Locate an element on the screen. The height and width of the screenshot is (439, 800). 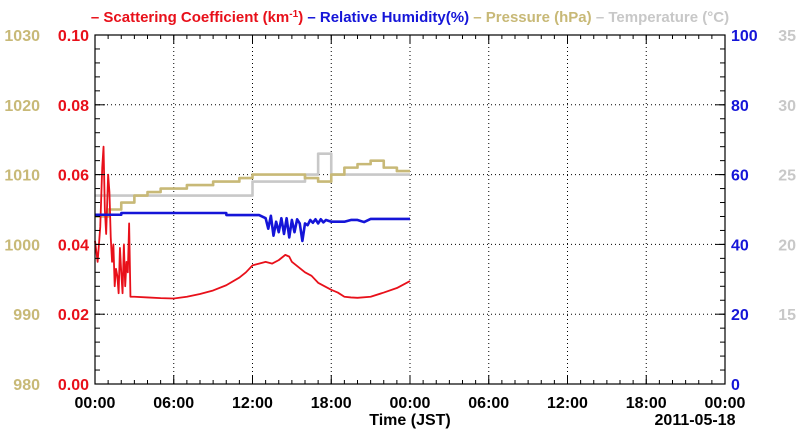
pressure-tick-label: 990 is located at coordinates (26, 315).